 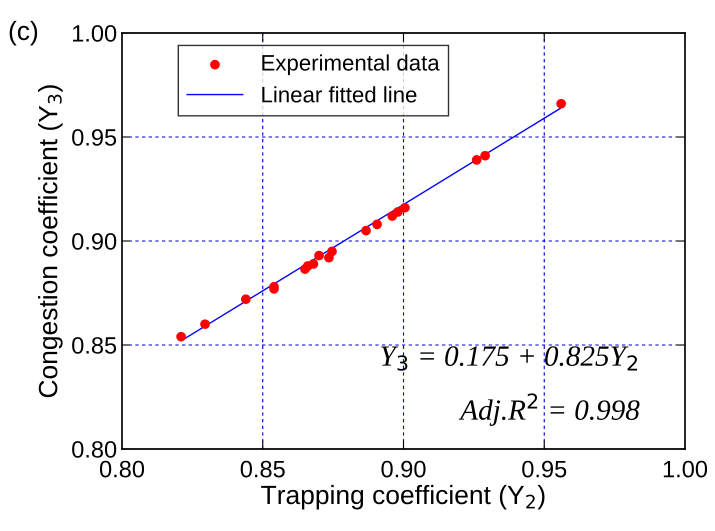 I want to click on y-tick-label: 0.80, so click(x=94, y=449).